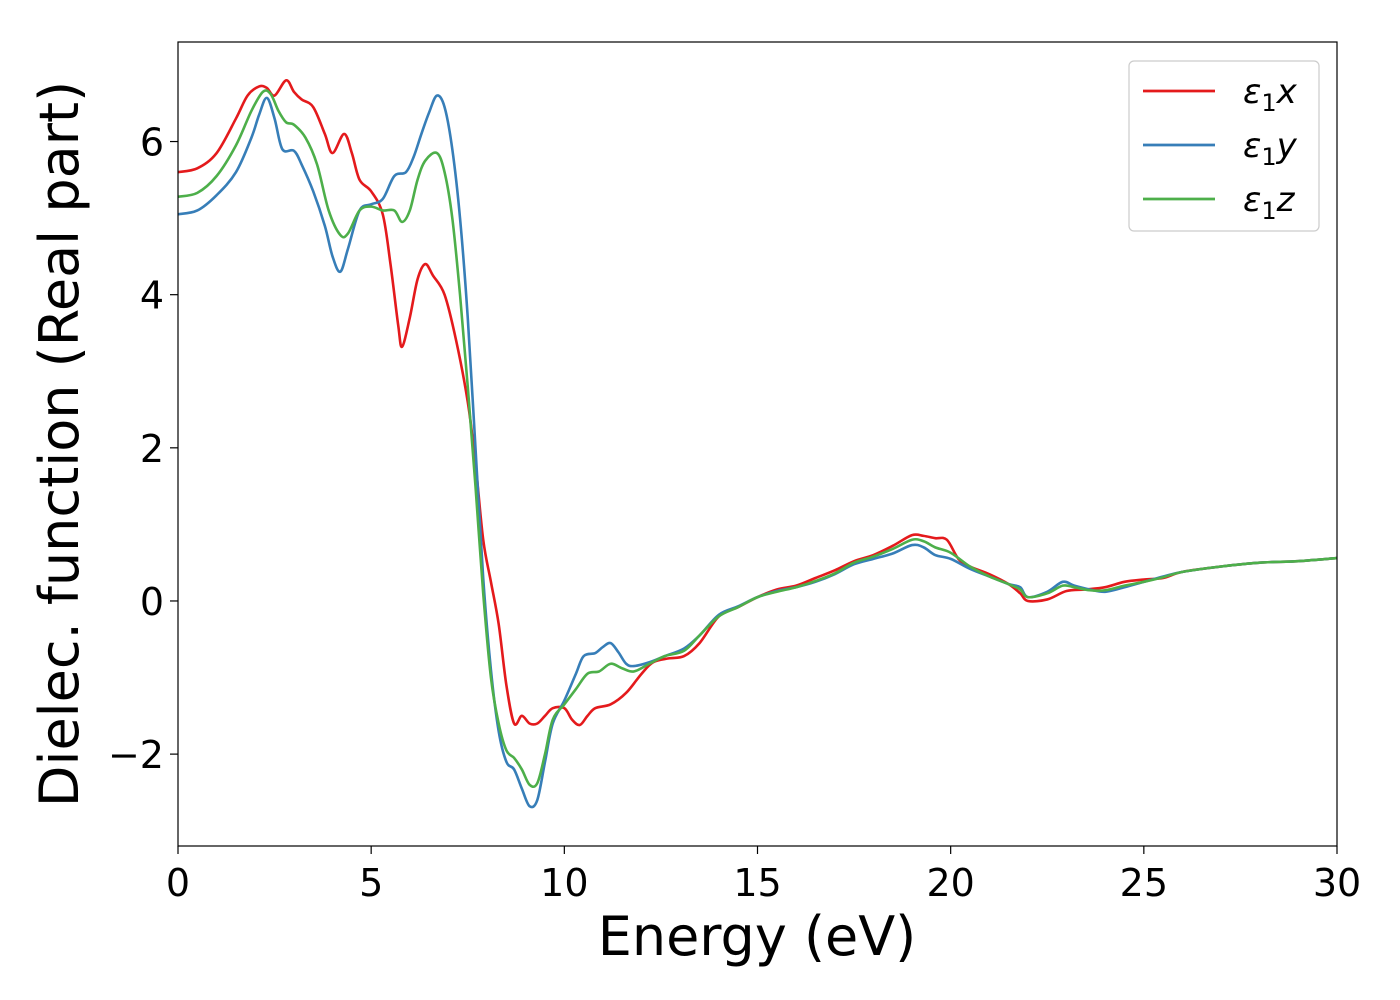  Describe the element at coordinates (59, 444) in the screenshot. I see `y-axis-title: Dielec. function (Real part)` at that location.